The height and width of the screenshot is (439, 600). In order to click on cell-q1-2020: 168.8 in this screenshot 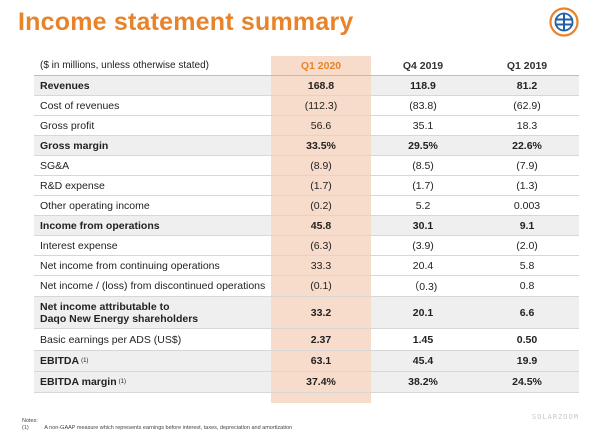, I will do `click(321, 85)`.